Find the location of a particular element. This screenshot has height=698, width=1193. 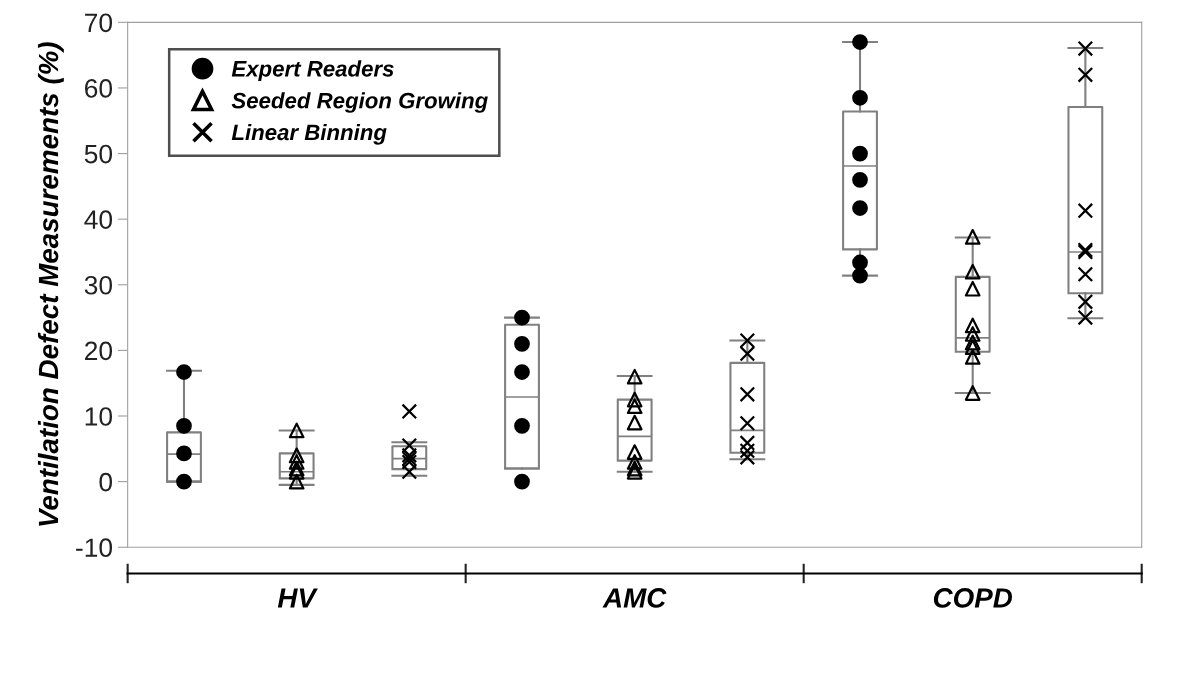

y-tick-label: 70 is located at coordinates (99, 23).